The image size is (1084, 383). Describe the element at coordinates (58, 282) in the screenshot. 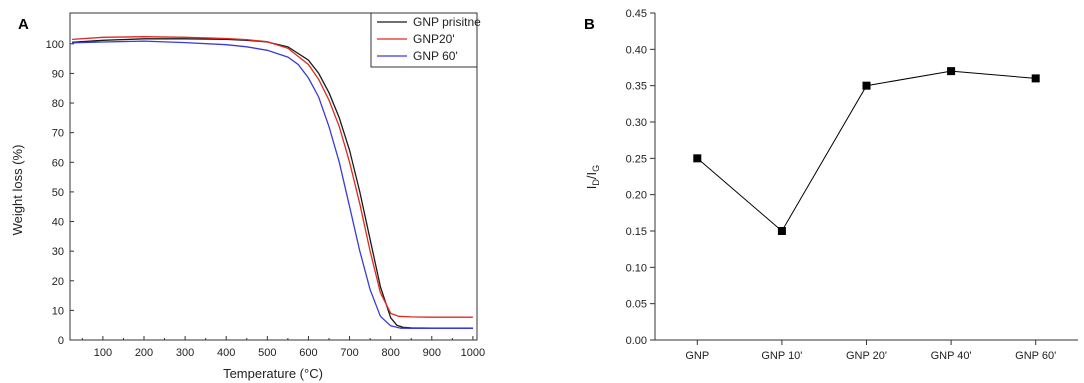

I see `chart-a-y-tick-label: 20` at that location.